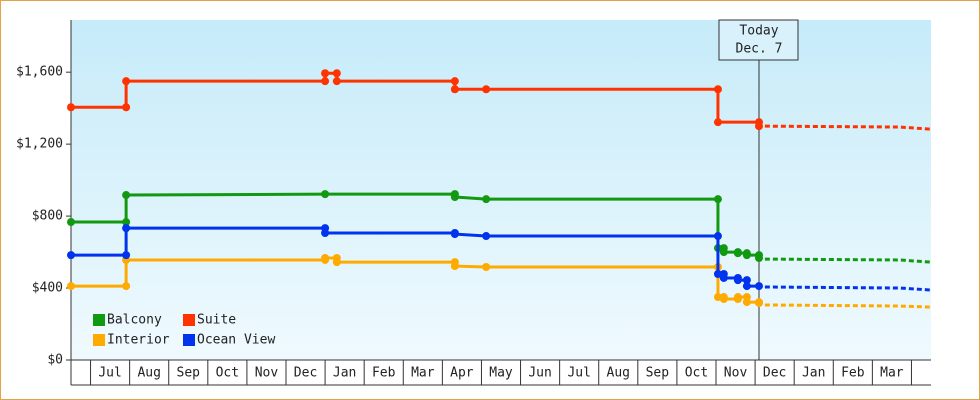  I want to click on y-tick-label: $1,200, so click(39, 144).